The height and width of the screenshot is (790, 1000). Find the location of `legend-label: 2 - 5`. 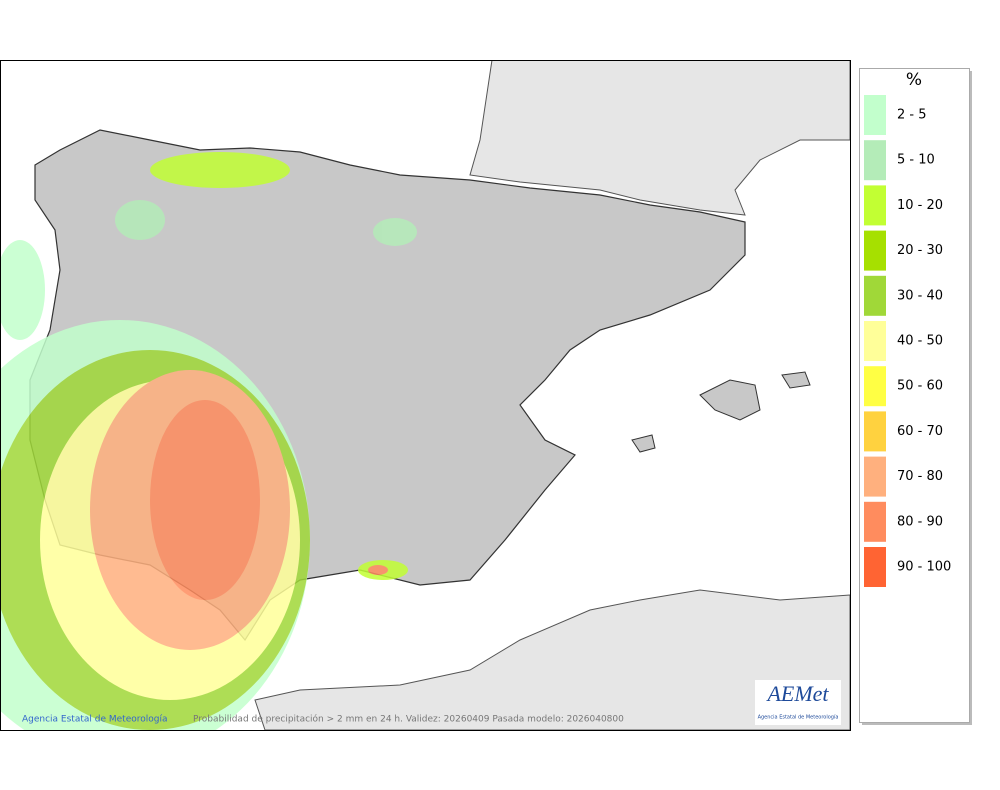

legend-label: 2 - 5 is located at coordinates (912, 115).